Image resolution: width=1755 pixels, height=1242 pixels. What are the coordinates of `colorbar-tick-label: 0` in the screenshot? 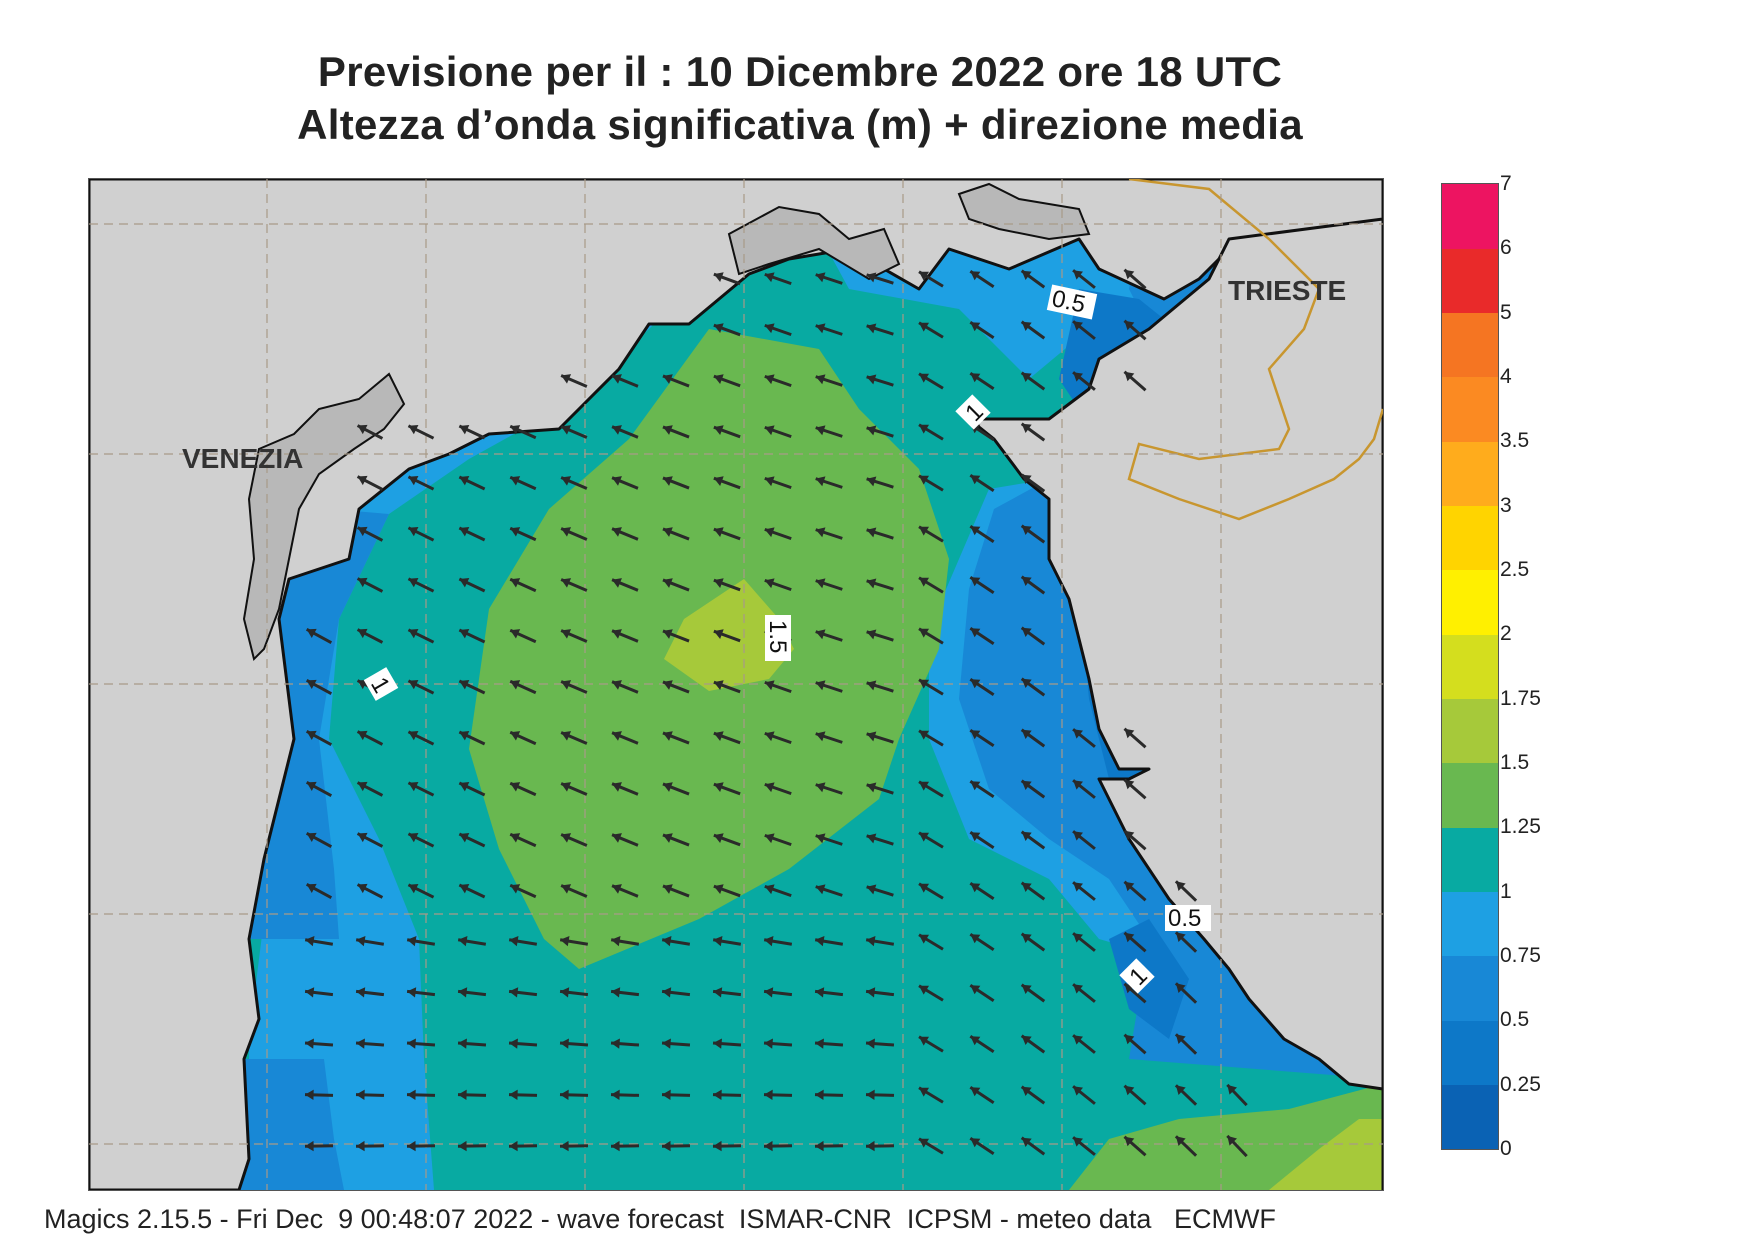 It's located at (1506, 1148).